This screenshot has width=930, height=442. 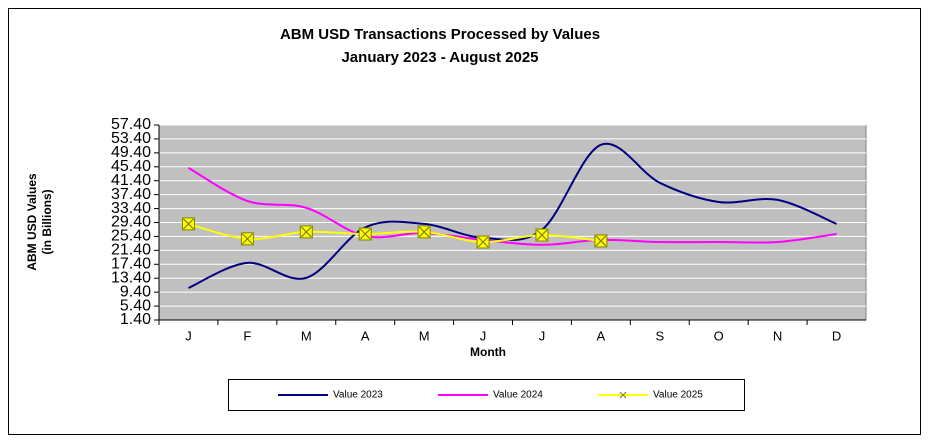 I want to click on legend-marker, so click(x=623, y=395).